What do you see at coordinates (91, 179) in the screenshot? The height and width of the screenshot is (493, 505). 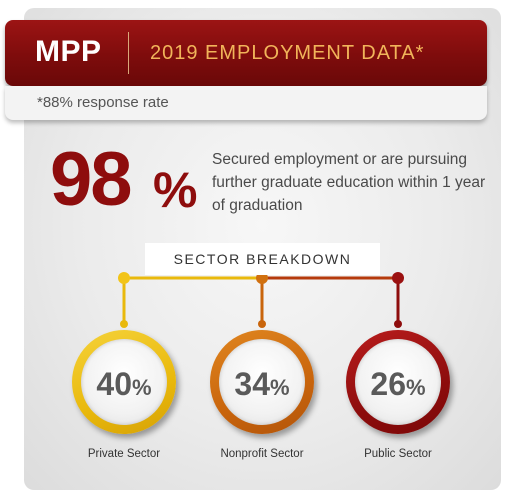 I see `headline-value: 98` at bounding box center [91, 179].